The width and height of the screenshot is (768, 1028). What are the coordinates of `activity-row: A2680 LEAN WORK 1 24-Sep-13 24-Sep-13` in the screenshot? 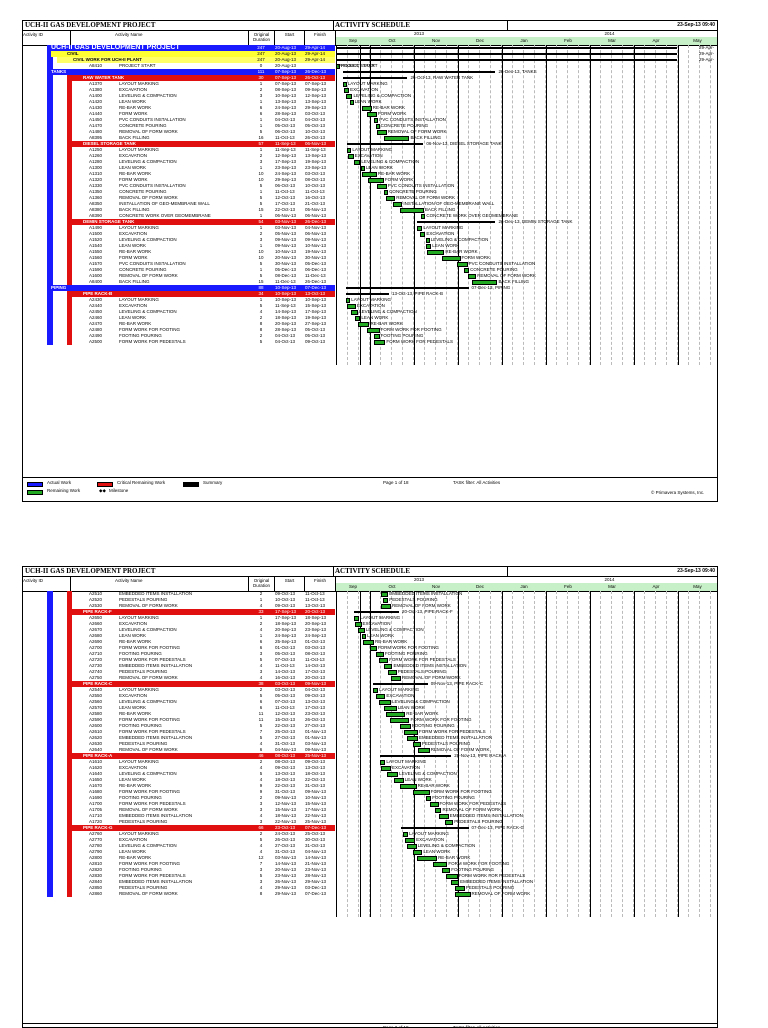 It's located at (370, 636).